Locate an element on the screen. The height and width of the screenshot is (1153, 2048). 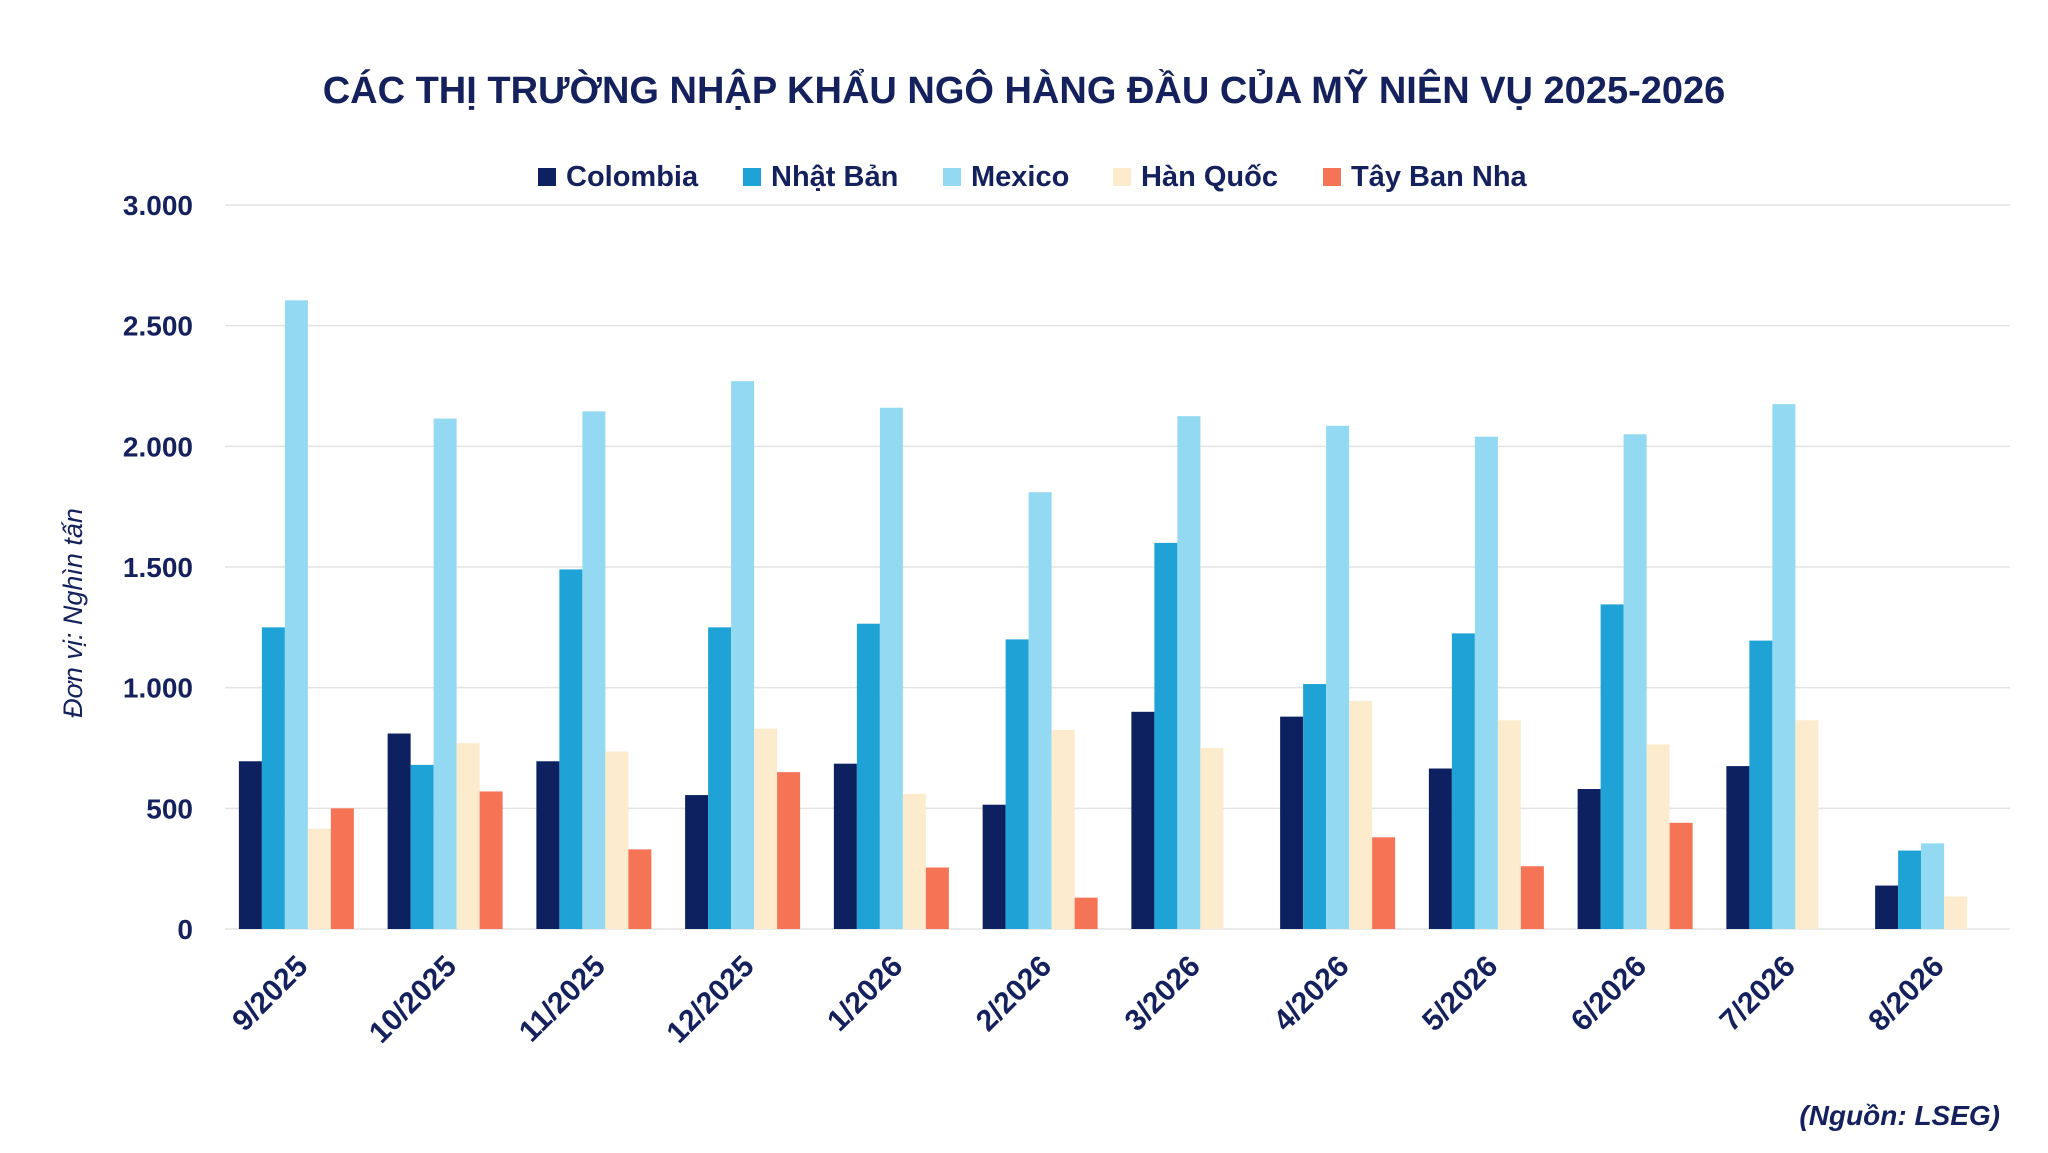
y-tick-label: 2.500 is located at coordinates (158, 326).